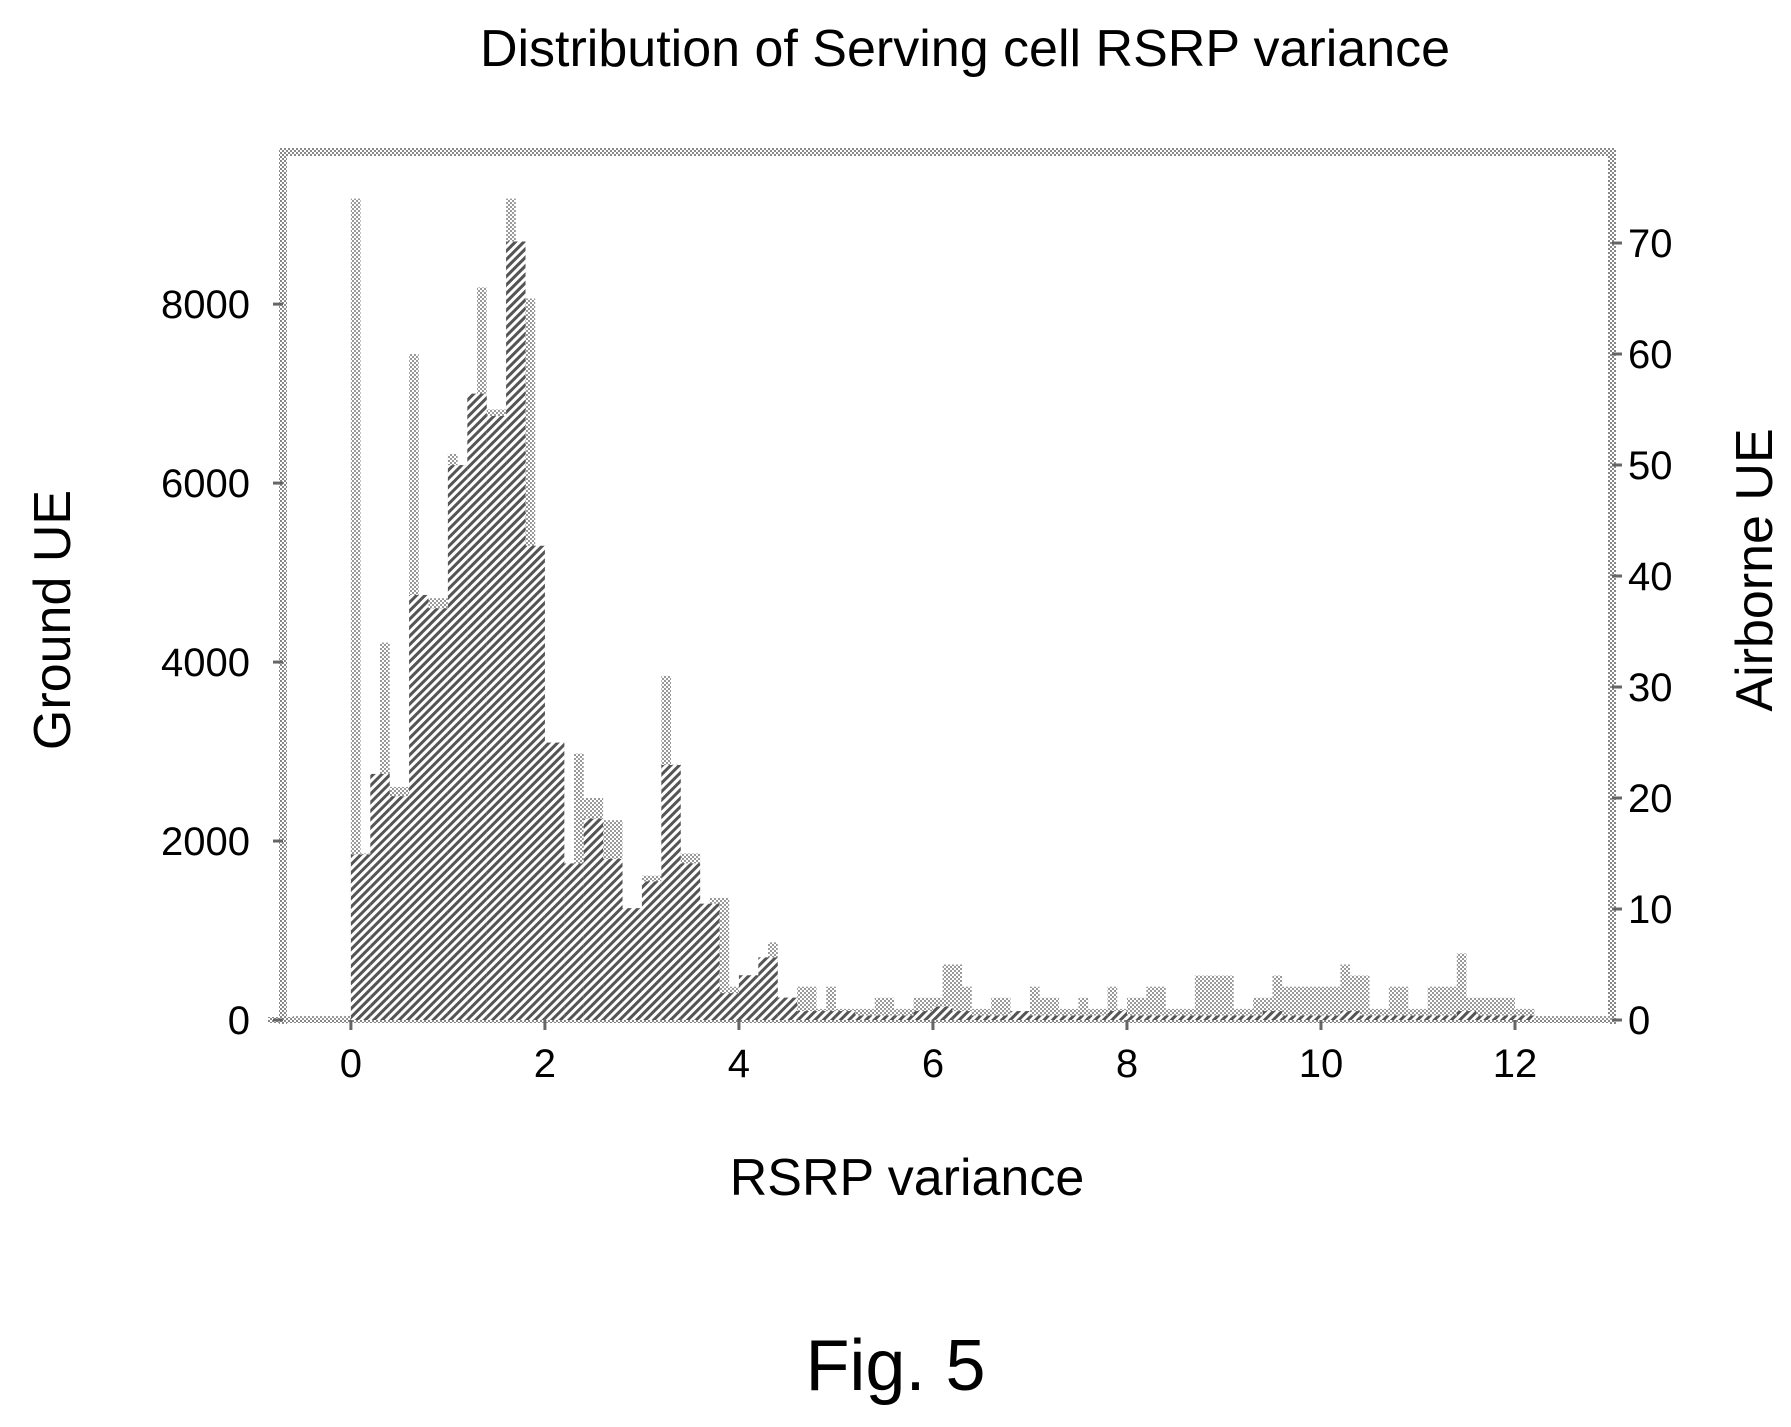 The image size is (1791, 1427). I want to click on y-tick-label-6000: 6000, so click(205, 484).